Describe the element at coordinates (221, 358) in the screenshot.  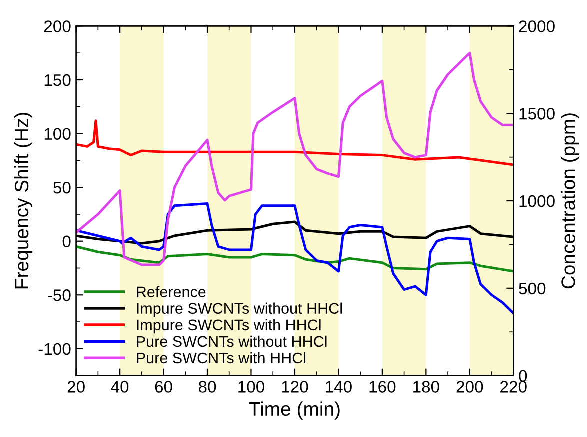
I see `legend-label: Pure SWCNTs with HHCl` at that location.